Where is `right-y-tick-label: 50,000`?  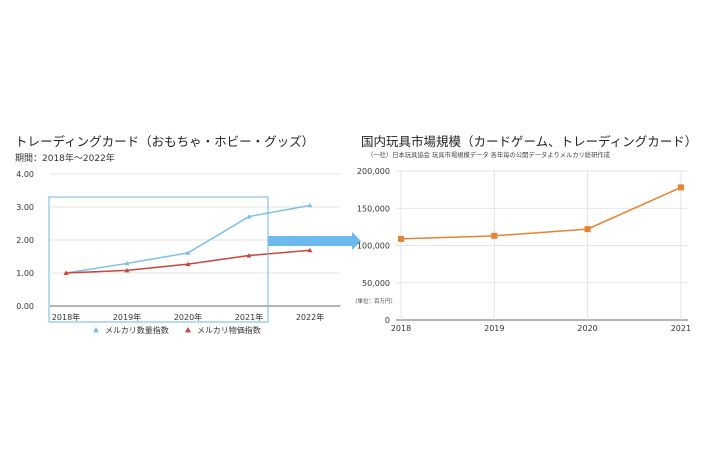 right-y-tick-label: 50,000 is located at coordinates (376, 283).